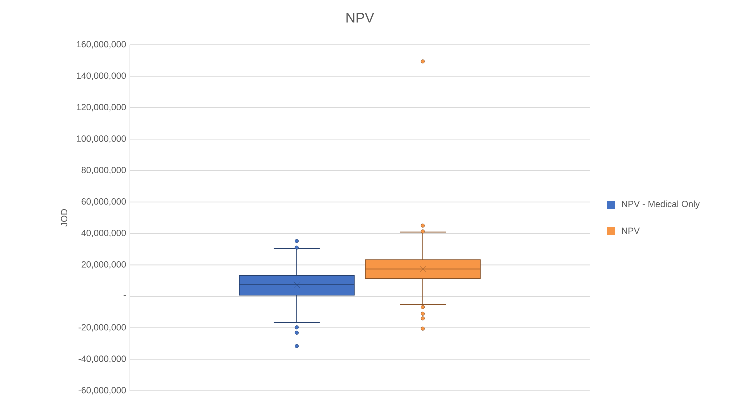  What do you see at coordinates (101, 140) in the screenshot?
I see `y-tick-label: 100,000,000` at bounding box center [101, 140].